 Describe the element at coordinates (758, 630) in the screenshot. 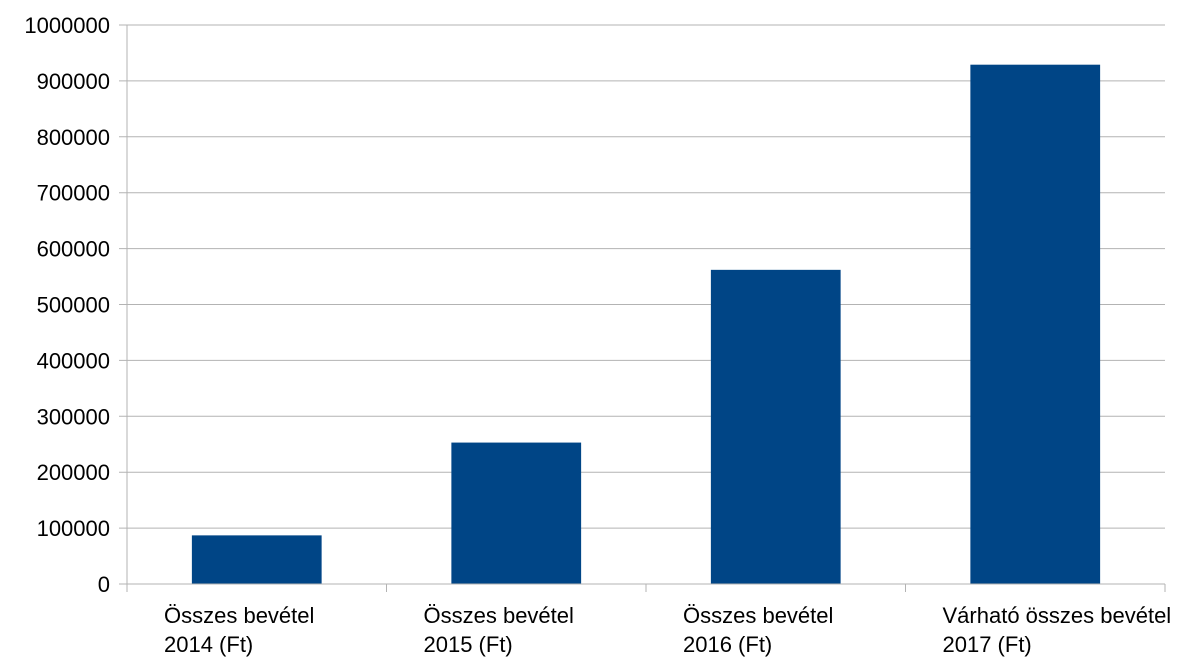

I see `x-category-label: Összes bevétel 2016 (Ft)` at that location.